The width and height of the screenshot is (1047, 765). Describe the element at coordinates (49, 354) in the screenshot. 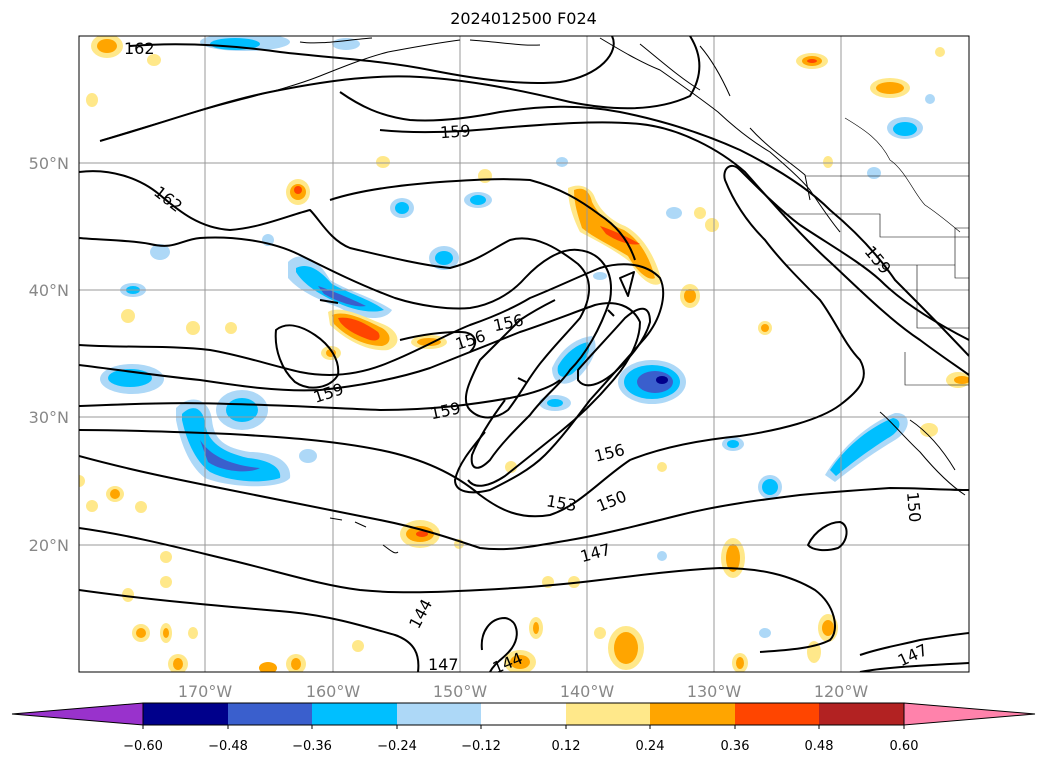

I see `latitude-labels: 50°N 40°N 30°N 20°N` at that location.